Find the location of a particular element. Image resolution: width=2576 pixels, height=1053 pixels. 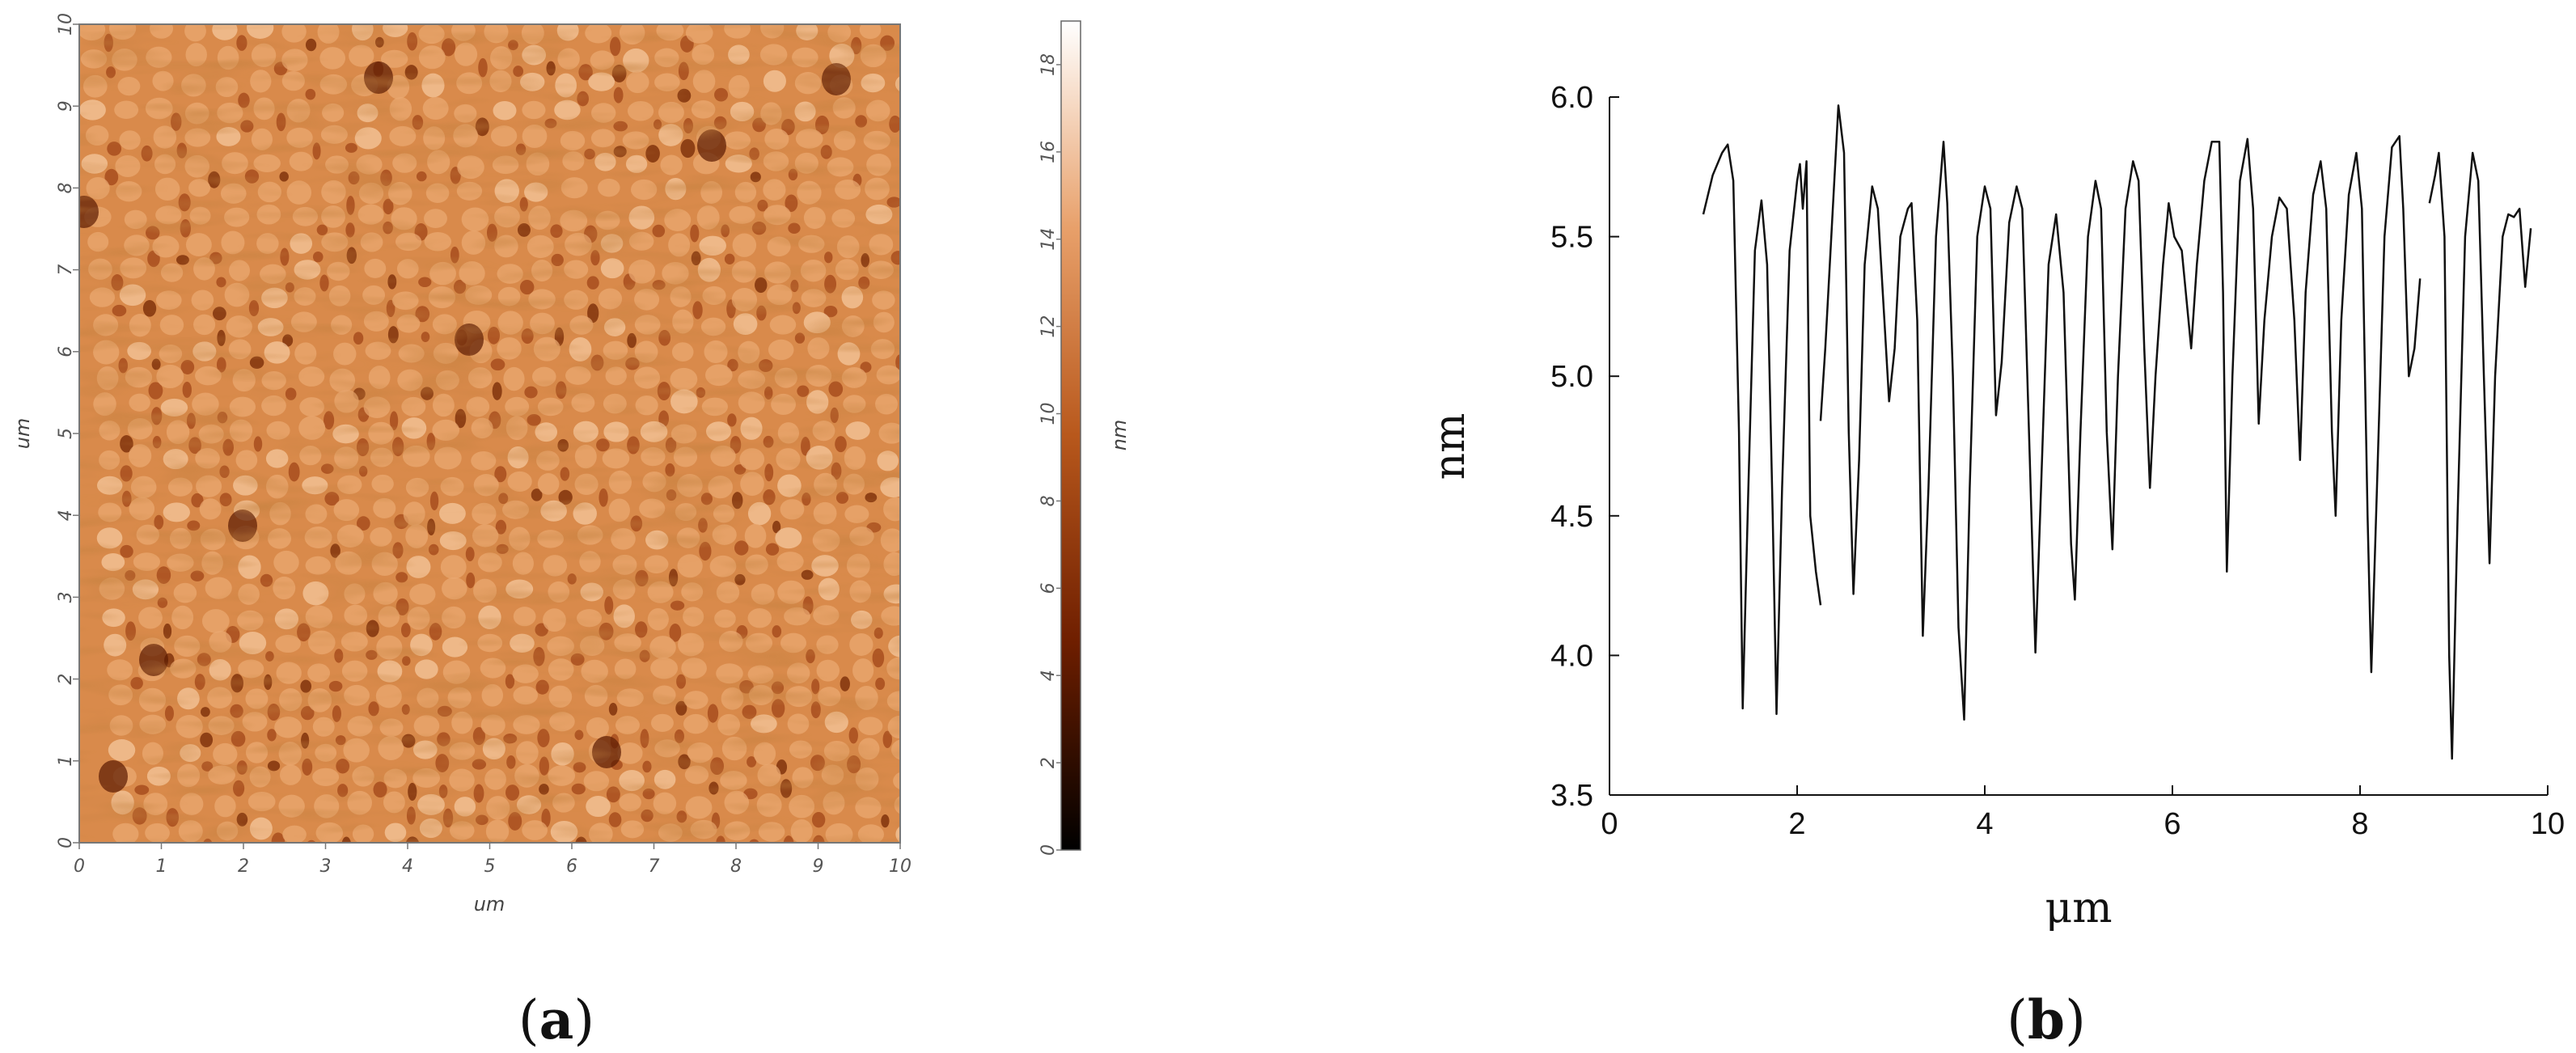

colorbar: 0 2 4 6 8 10 12 14 16 18 nm is located at coordinates (1084, 438).